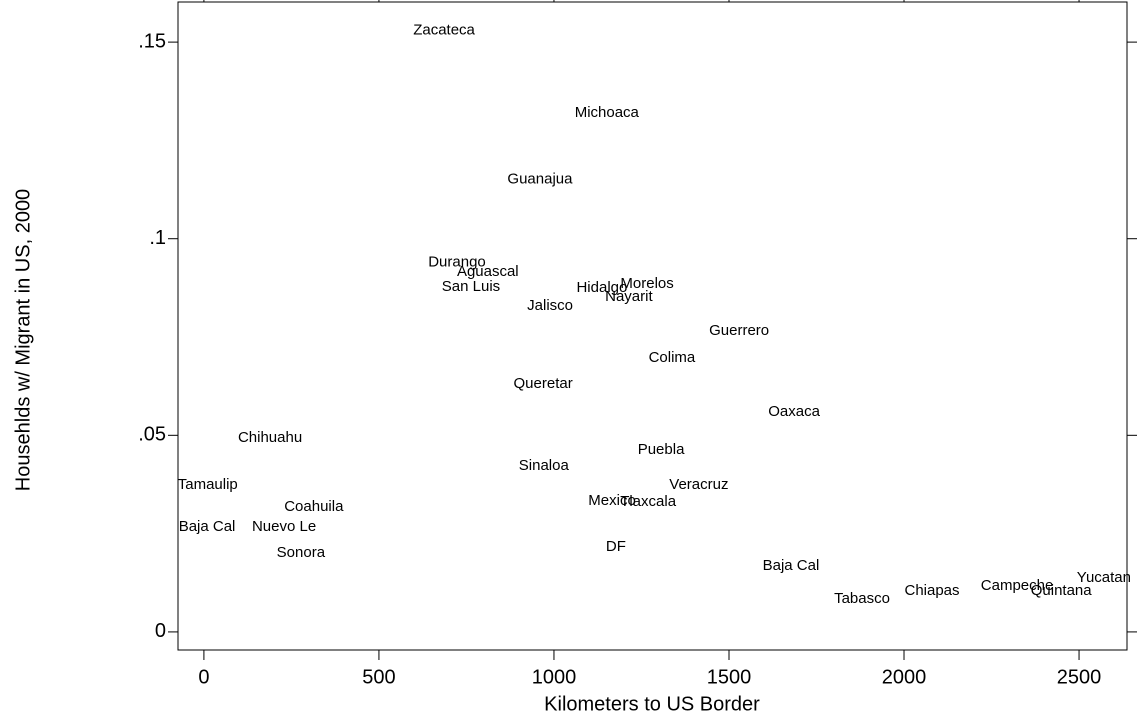  I want to click on y-tick-label: 0, so click(160, 631).